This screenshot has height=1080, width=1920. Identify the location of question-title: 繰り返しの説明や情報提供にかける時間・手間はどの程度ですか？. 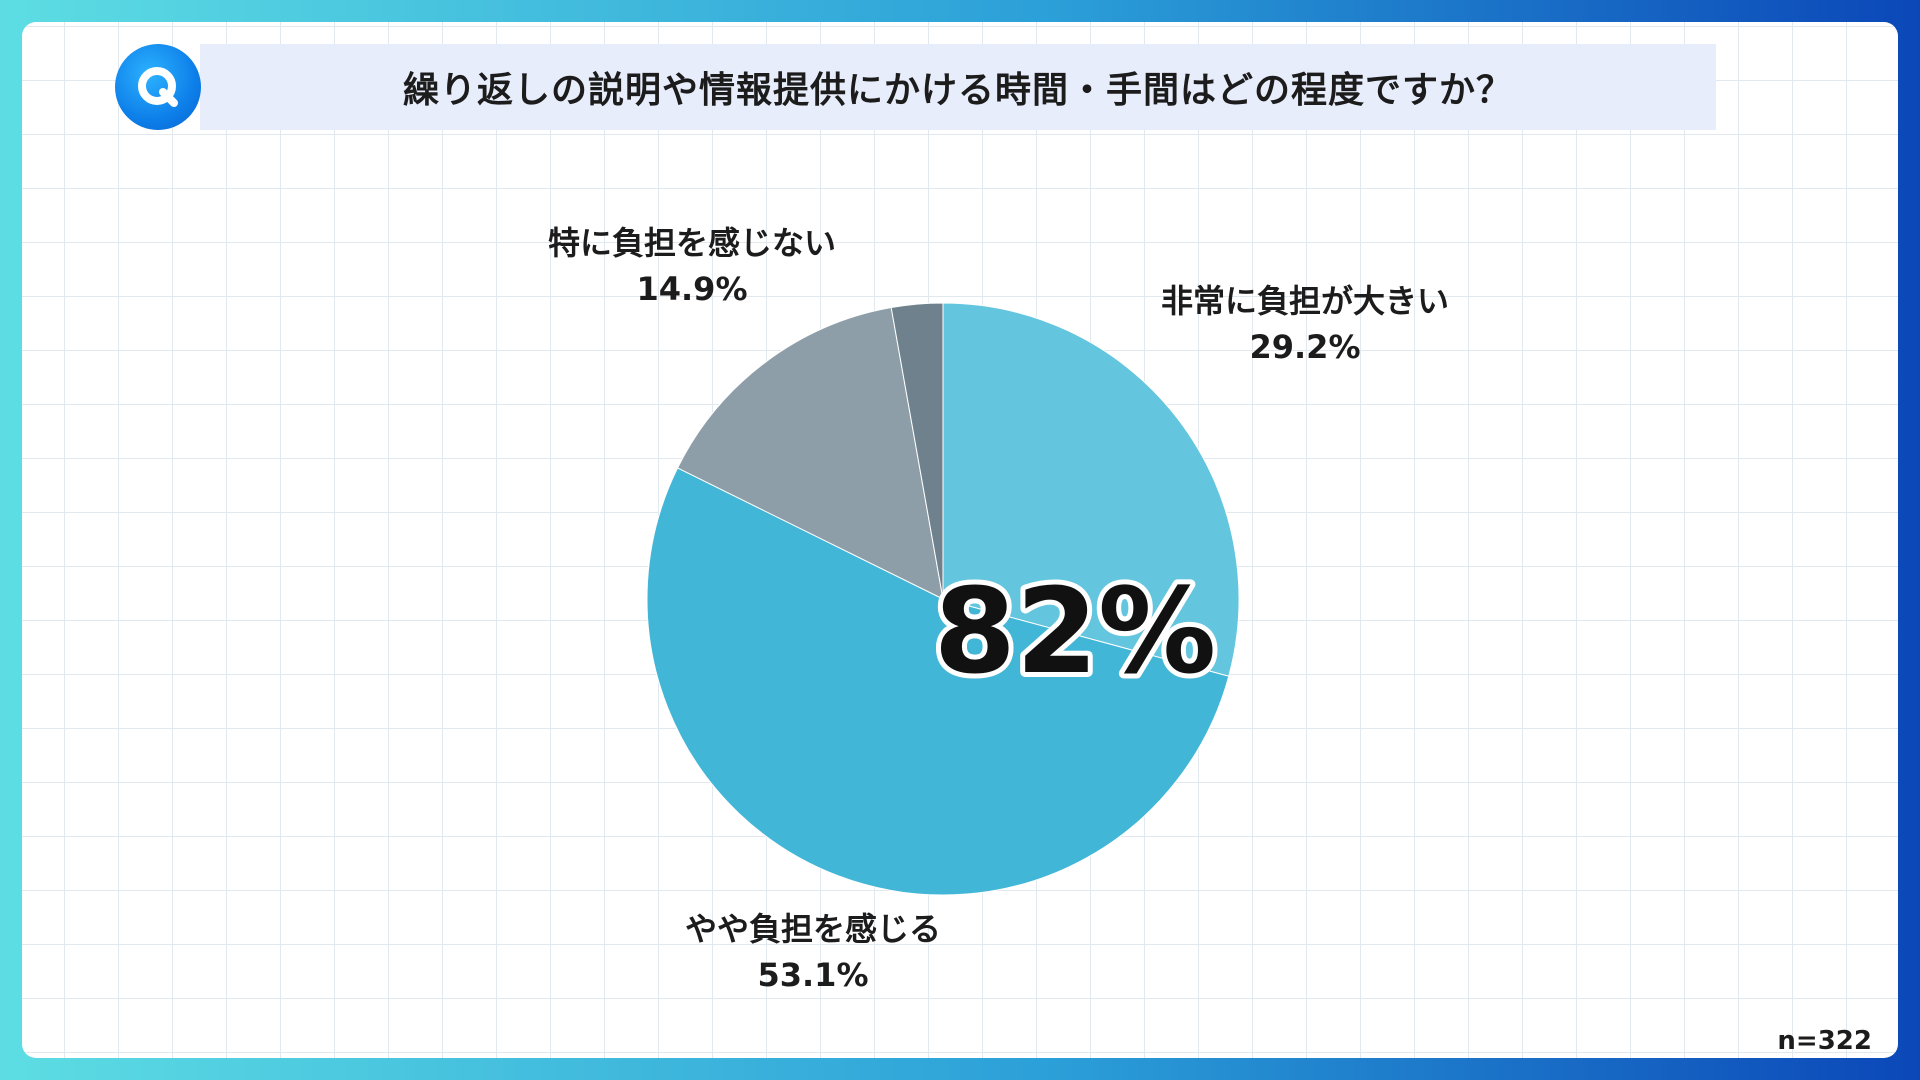
(957, 90).